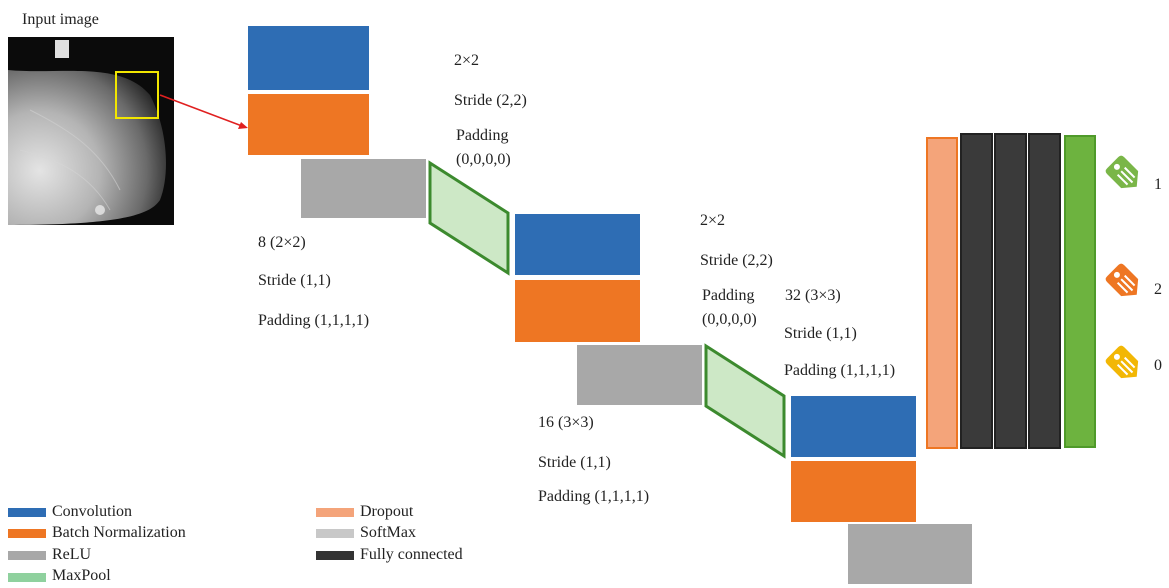 This screenshot has width=1169, height=588. Describe the element at coordinates (388, 532) in the screenshot. I see `legend-label-softmax: SoftMax` at that location.